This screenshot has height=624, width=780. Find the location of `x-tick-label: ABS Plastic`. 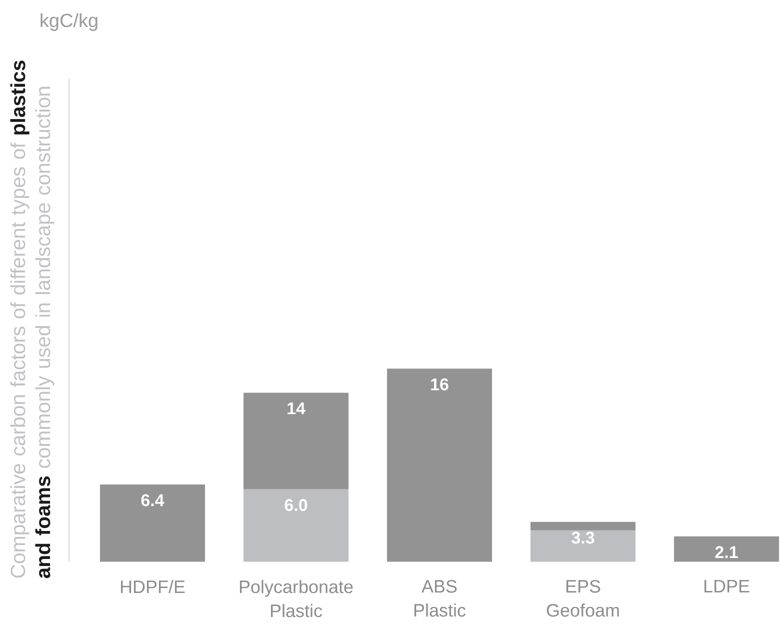

x-tick-label: ABS Plastic is located at coordinates (440, 598).